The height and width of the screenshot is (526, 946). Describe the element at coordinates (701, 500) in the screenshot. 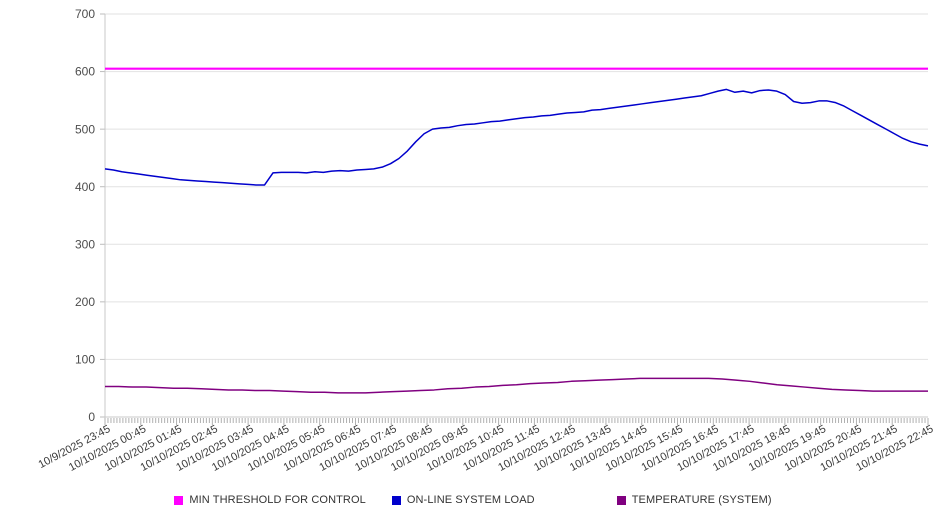

I see `legend-item-label: TEMPERATURE (SYSTEM)` at that location.